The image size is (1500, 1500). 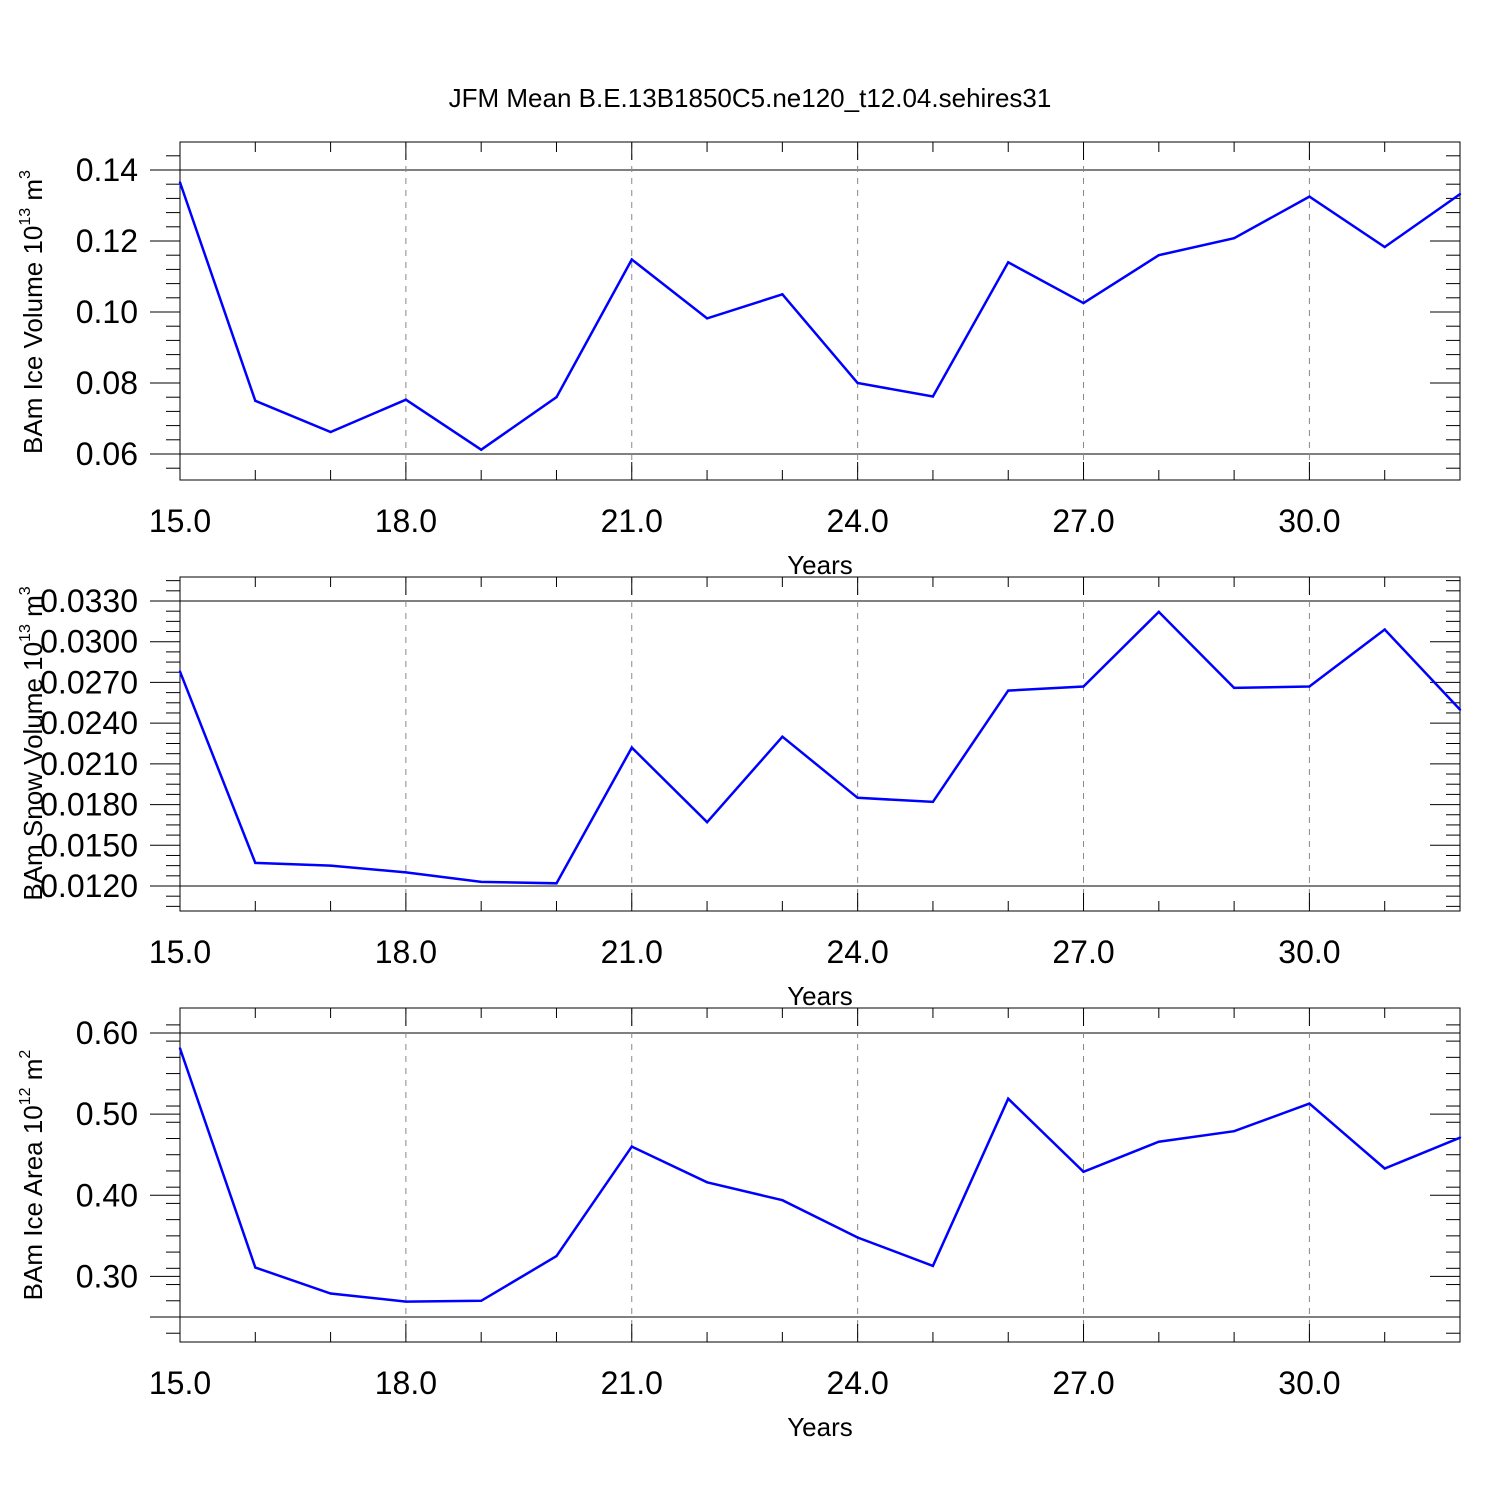 I want to click on y-tick-label: 0.0180, so click(x=89, y=805).